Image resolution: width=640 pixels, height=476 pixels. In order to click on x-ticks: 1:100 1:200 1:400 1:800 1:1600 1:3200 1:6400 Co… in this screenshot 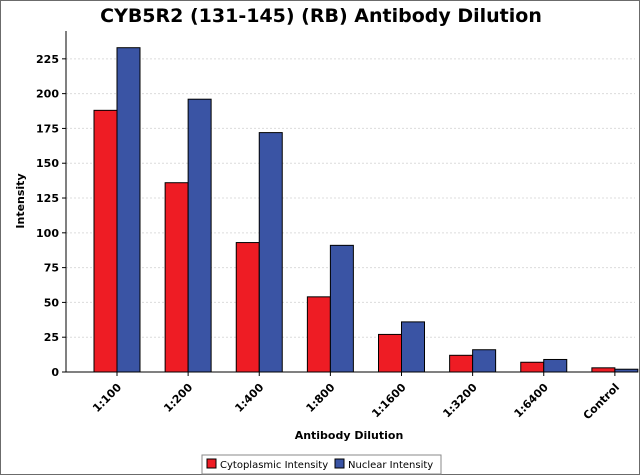, I will do `click(356, 397)`.